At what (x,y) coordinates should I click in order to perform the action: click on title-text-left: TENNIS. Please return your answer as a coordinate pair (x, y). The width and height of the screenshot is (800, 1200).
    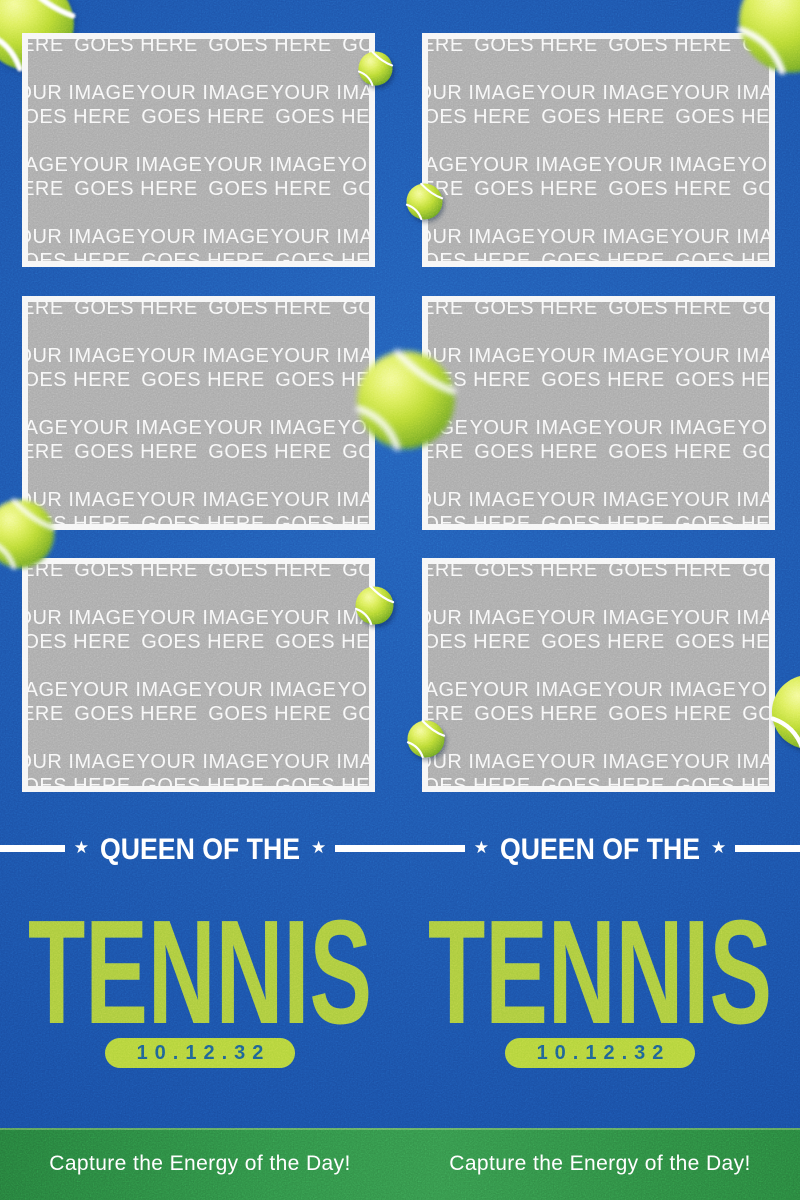
    Looking at the image, I should click on (200, 970).